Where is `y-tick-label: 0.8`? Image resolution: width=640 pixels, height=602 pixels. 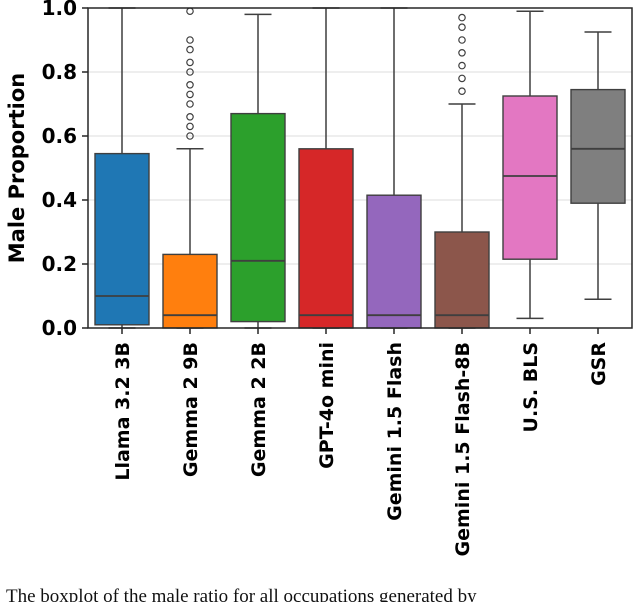 y-tick-label: 0.8 is located at coordinates (59, 72).